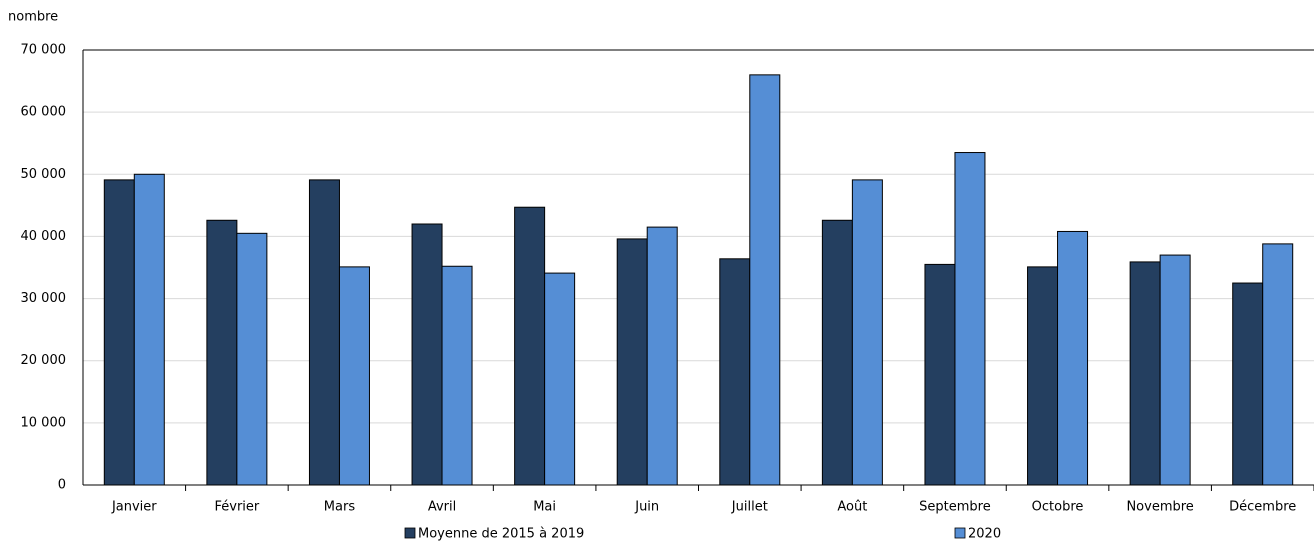 This screenshot has height=541, width=1314. What do you see at coordinates (1262, 507) in the screenshot?
I see `x-tick-label: Décembre` at bounding box center [1262, 507].